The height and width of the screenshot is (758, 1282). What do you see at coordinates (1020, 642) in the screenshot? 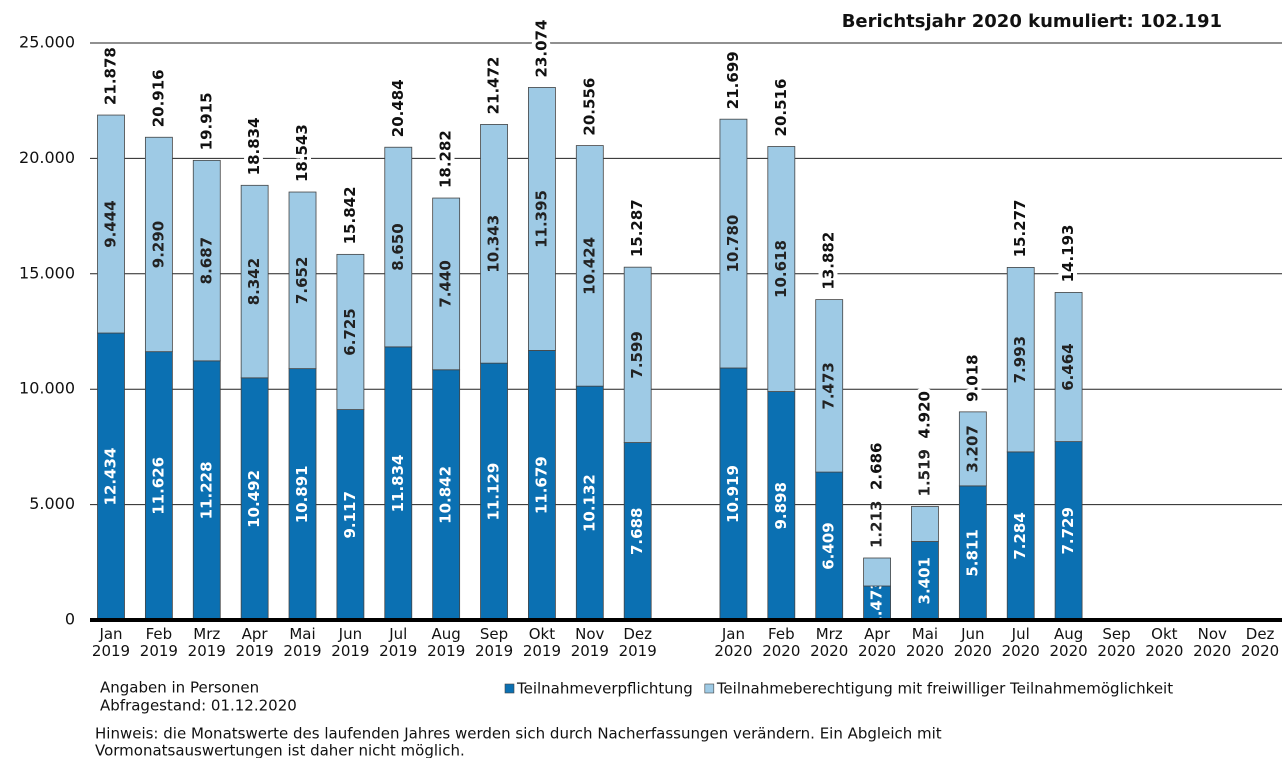
I see `x-tick-label: Jul 2020` at bounding box center [1020, 642].